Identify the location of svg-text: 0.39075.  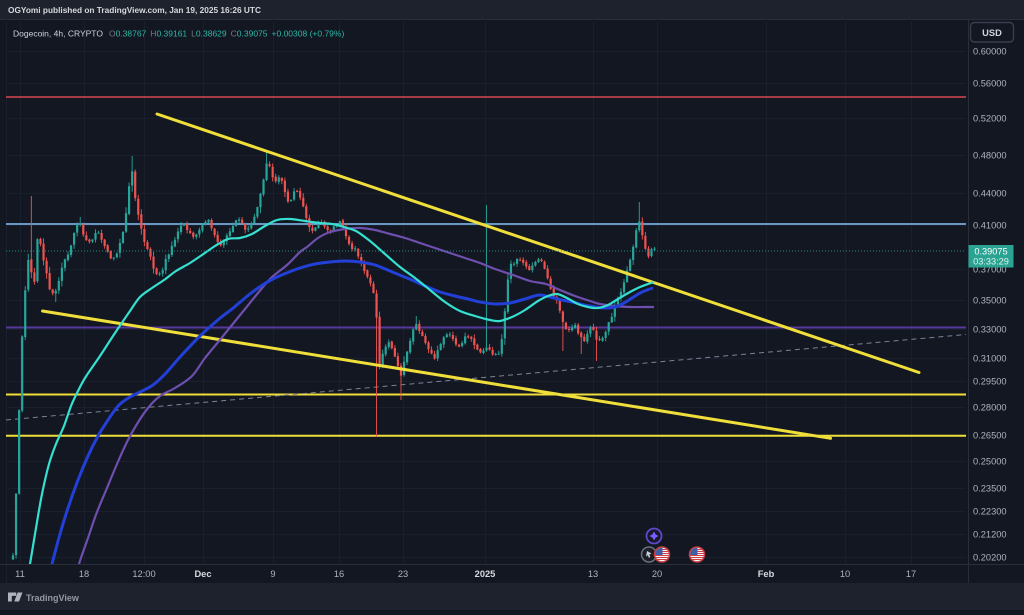
(990, 252).